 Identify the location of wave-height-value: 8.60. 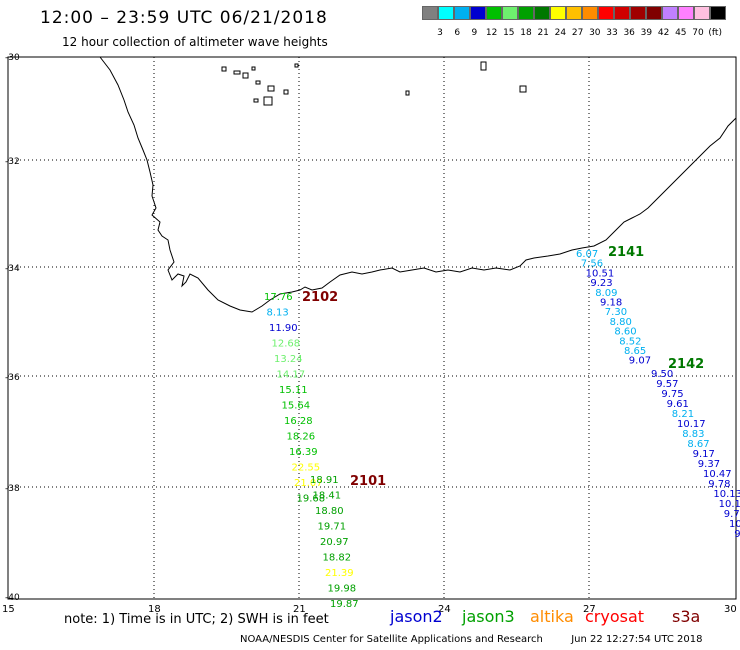
(625, 332).